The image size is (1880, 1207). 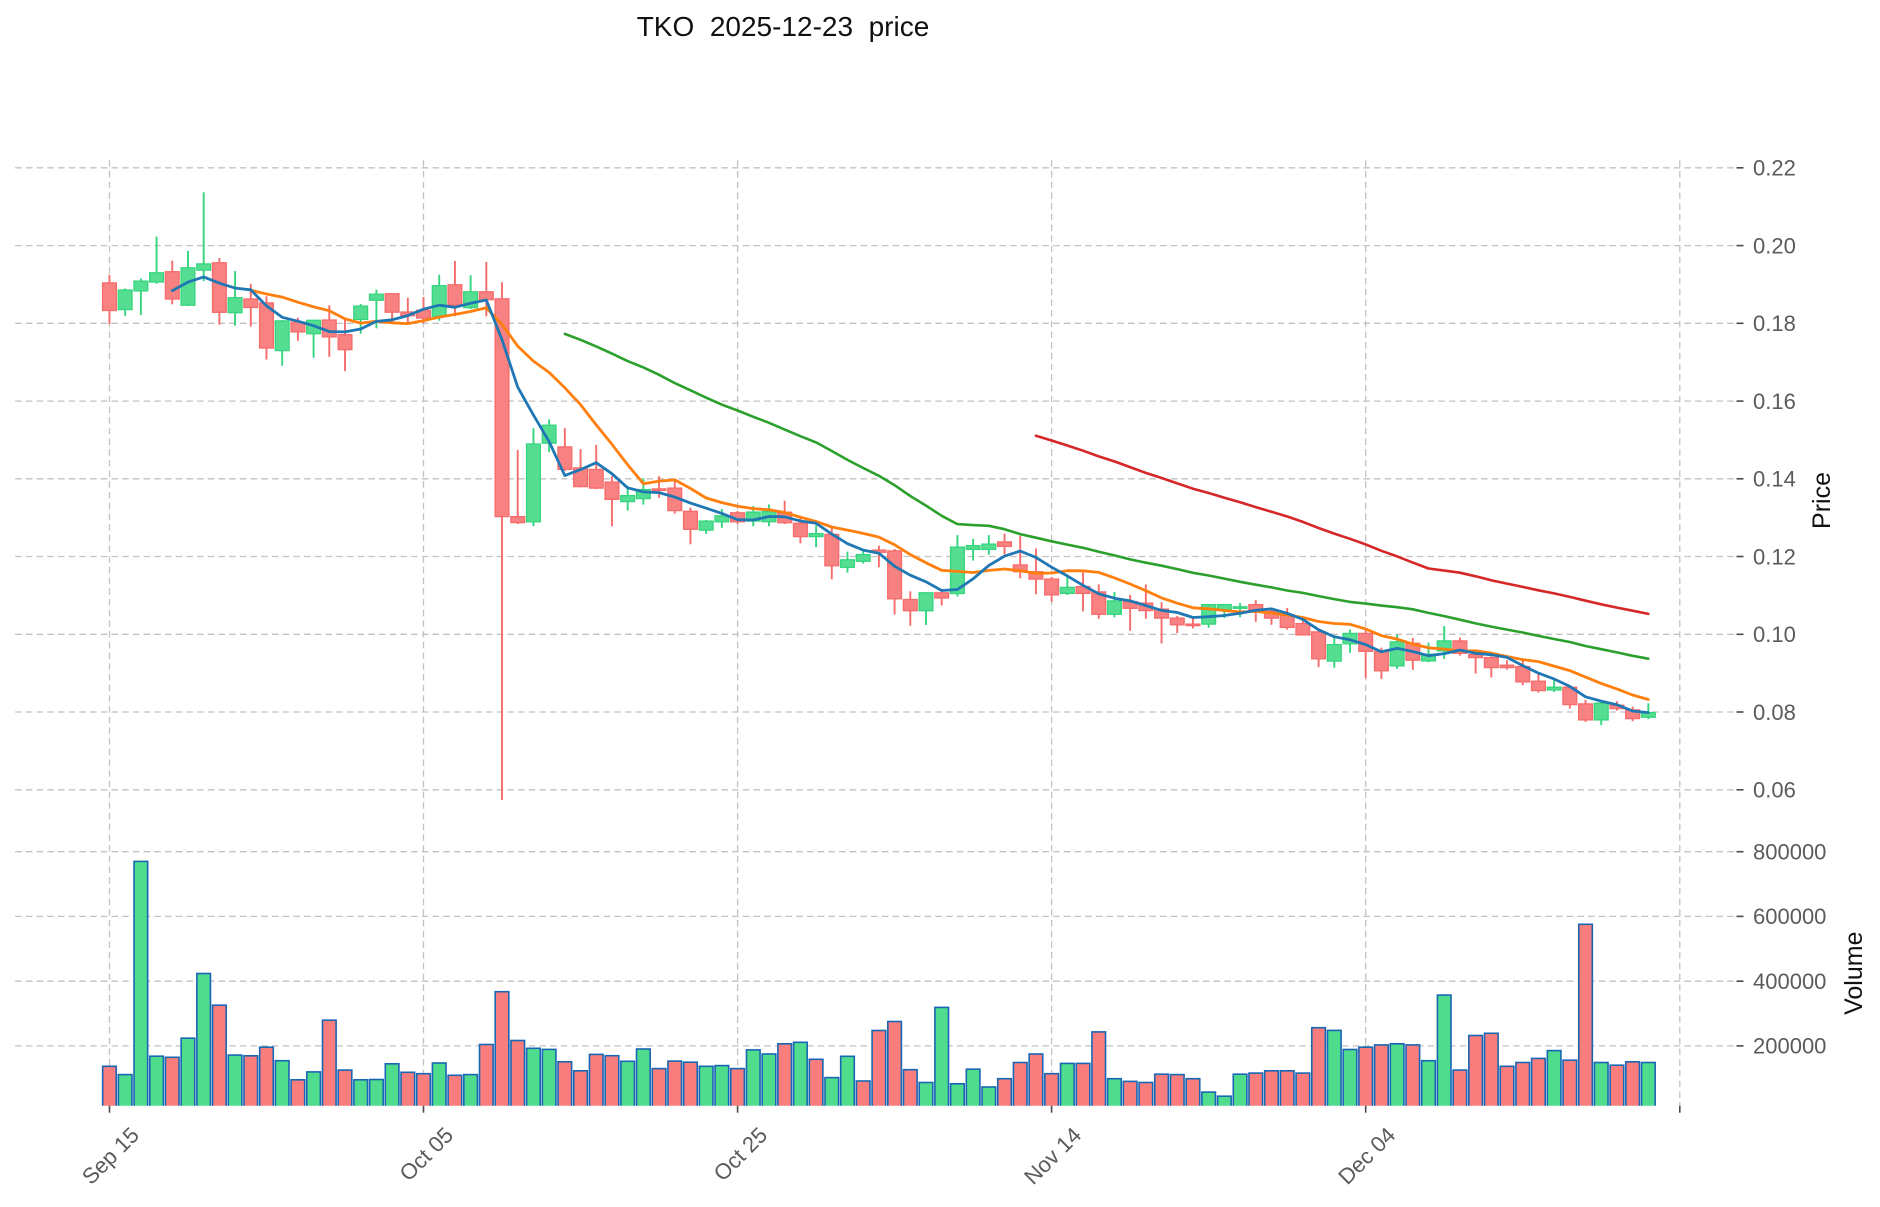 What do you see at coordinates (1774, 790) in the screenshot?
I see `svg-text: 0.06` at bounding box center [1774, 790].